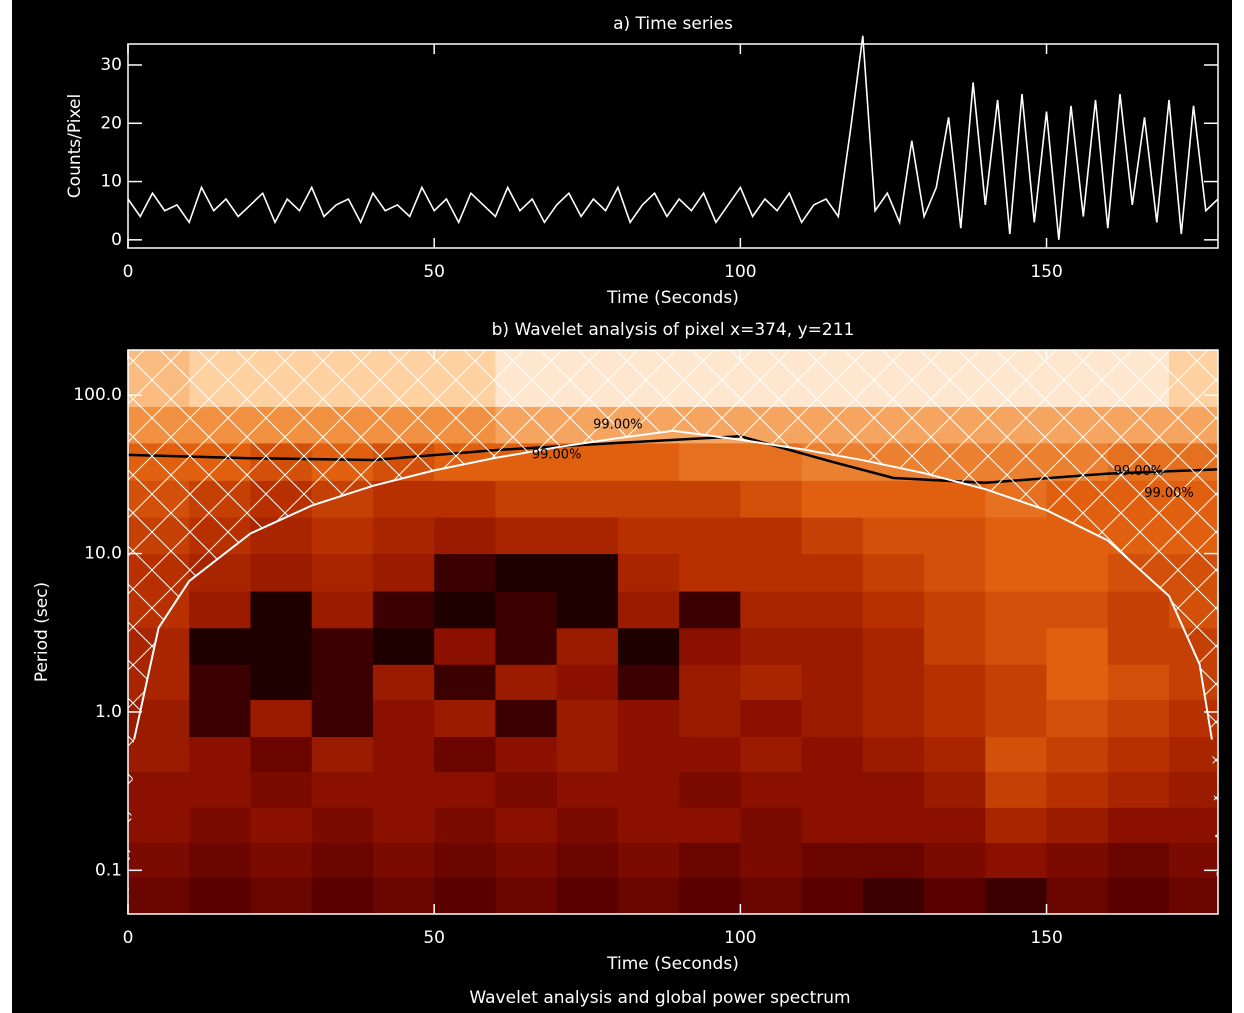  I want to click on x-tick-label: 100, so click(740, 272).